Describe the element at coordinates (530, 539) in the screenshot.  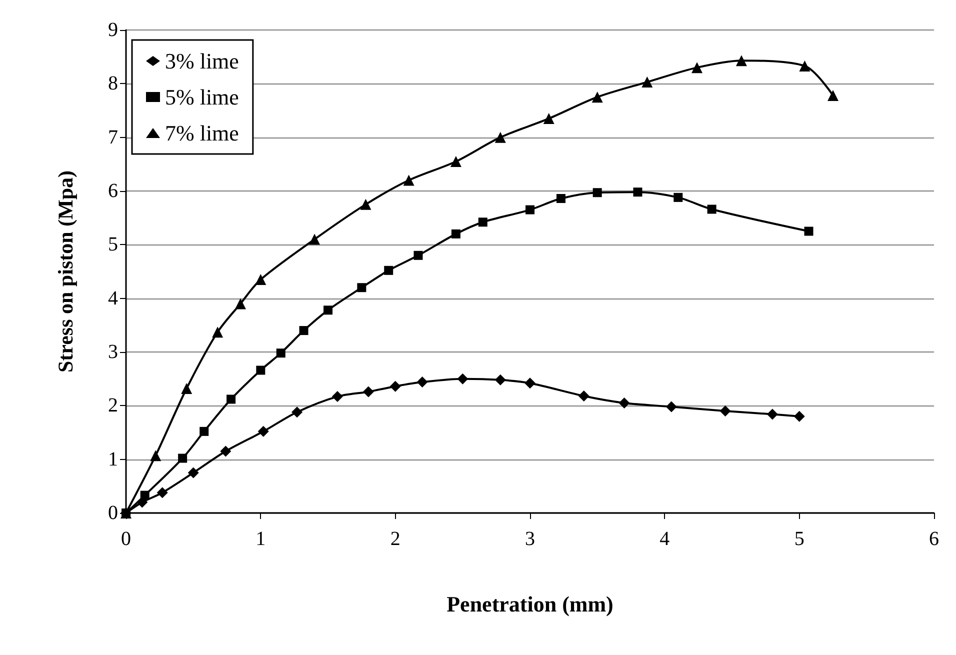
I see `x-tick-label: 3` at that location.